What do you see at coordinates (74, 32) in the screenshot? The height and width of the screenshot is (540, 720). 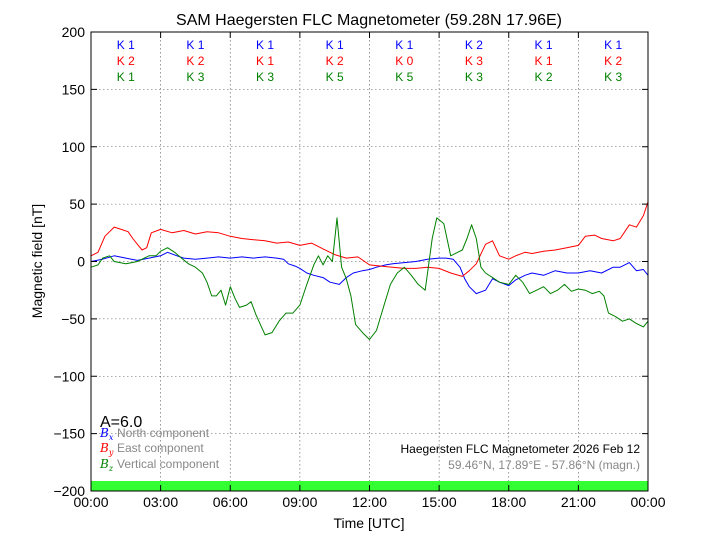 I see `y-tick-label: 200` at bounding box center [74, 32].